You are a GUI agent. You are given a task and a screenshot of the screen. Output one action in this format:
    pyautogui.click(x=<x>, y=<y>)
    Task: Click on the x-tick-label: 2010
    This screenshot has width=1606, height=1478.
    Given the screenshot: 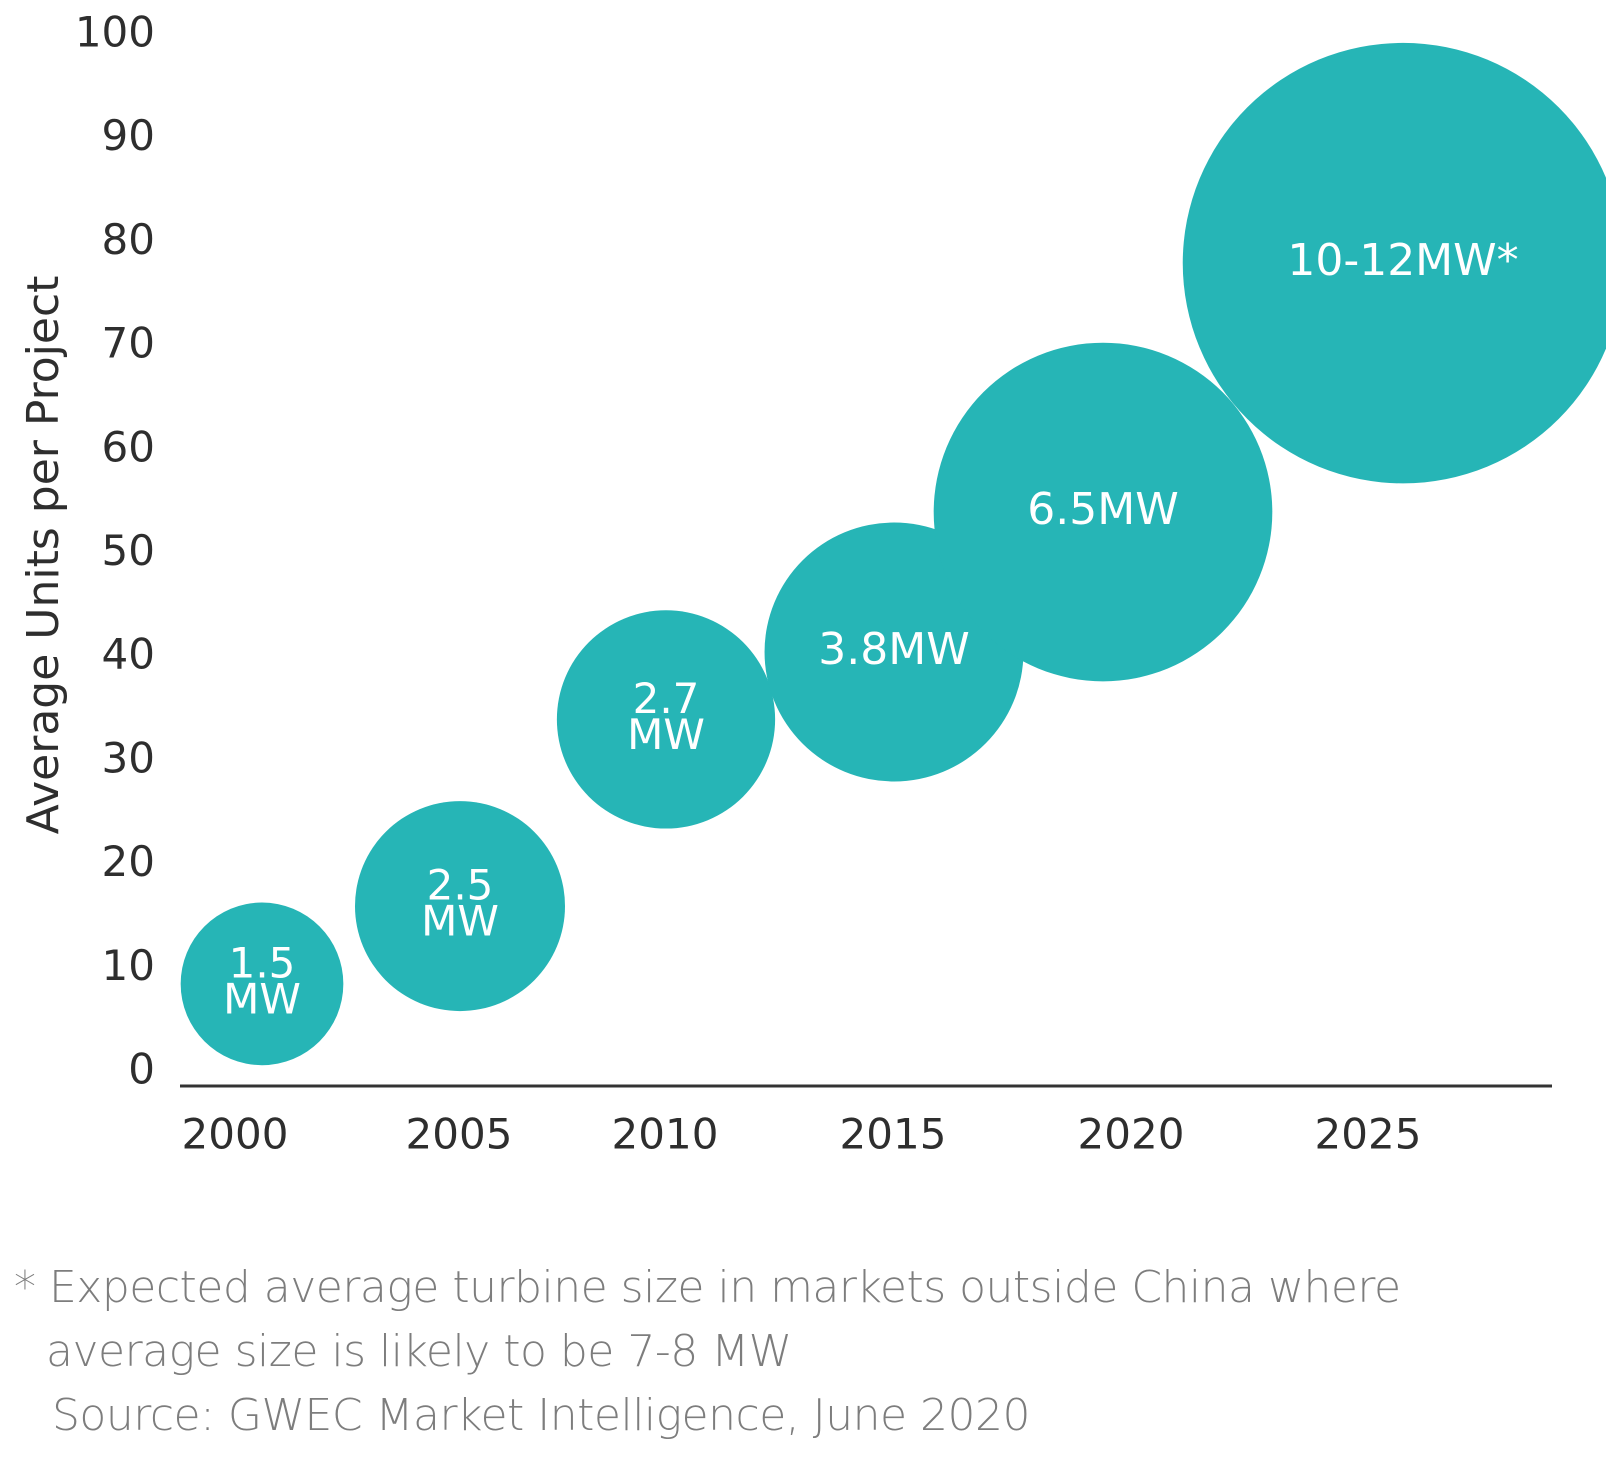 What is the action you would take?
    pyautogui.click(x=665, y=1134)
    